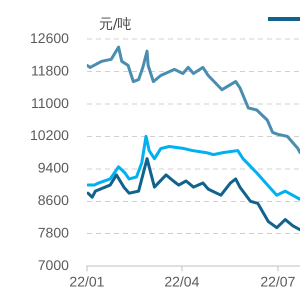 Image resolution: width=300 pixels, height=300 pixels. Describe the element at coordinates (278, 281) in the screenshot. I see `x-tick-label: 22/07` at that location.